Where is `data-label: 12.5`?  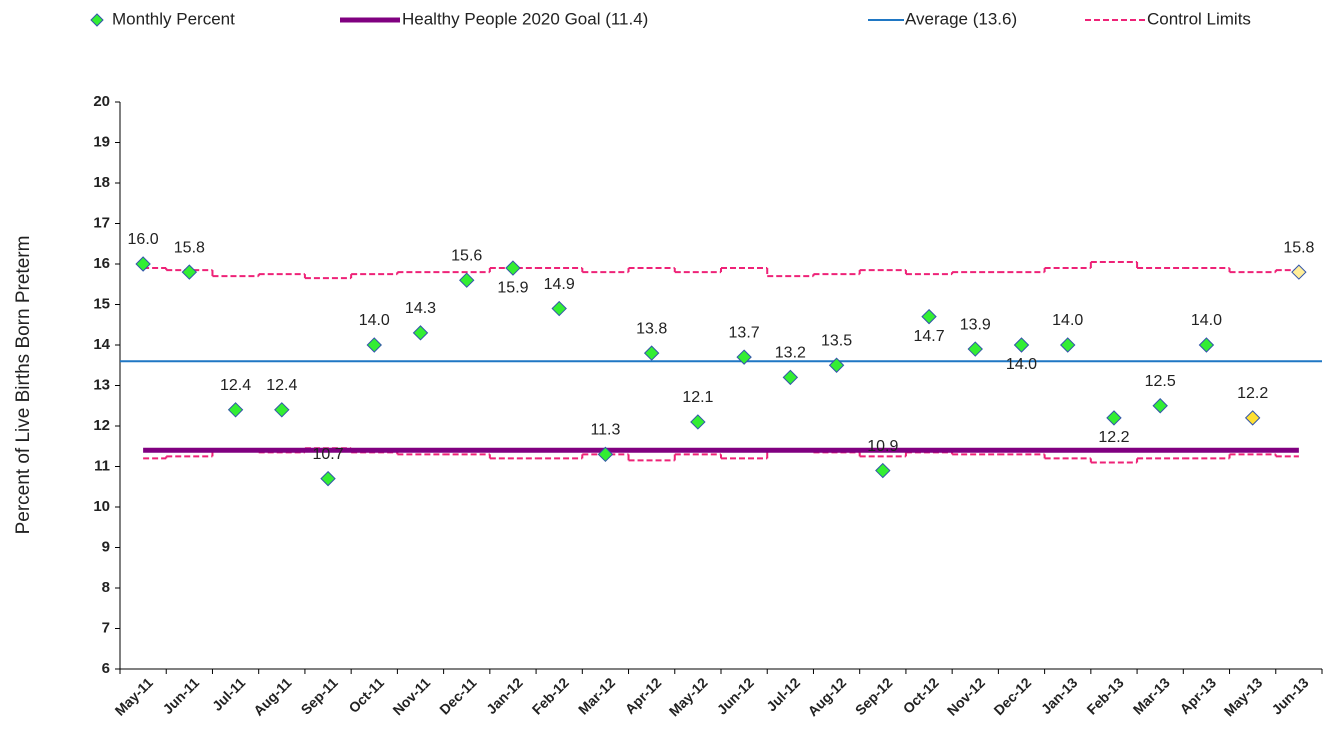
data-label: 12.5 is located at coordinates (1160, 381).